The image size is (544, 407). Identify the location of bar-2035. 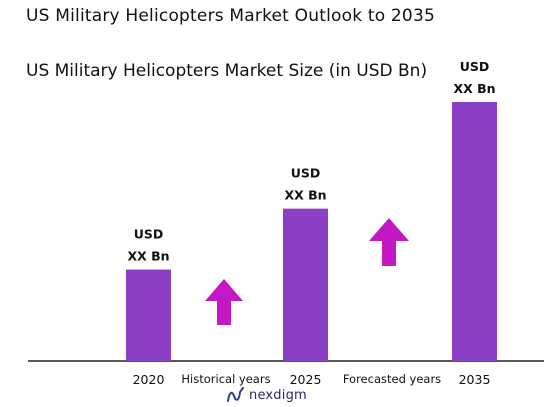
(474, 231).